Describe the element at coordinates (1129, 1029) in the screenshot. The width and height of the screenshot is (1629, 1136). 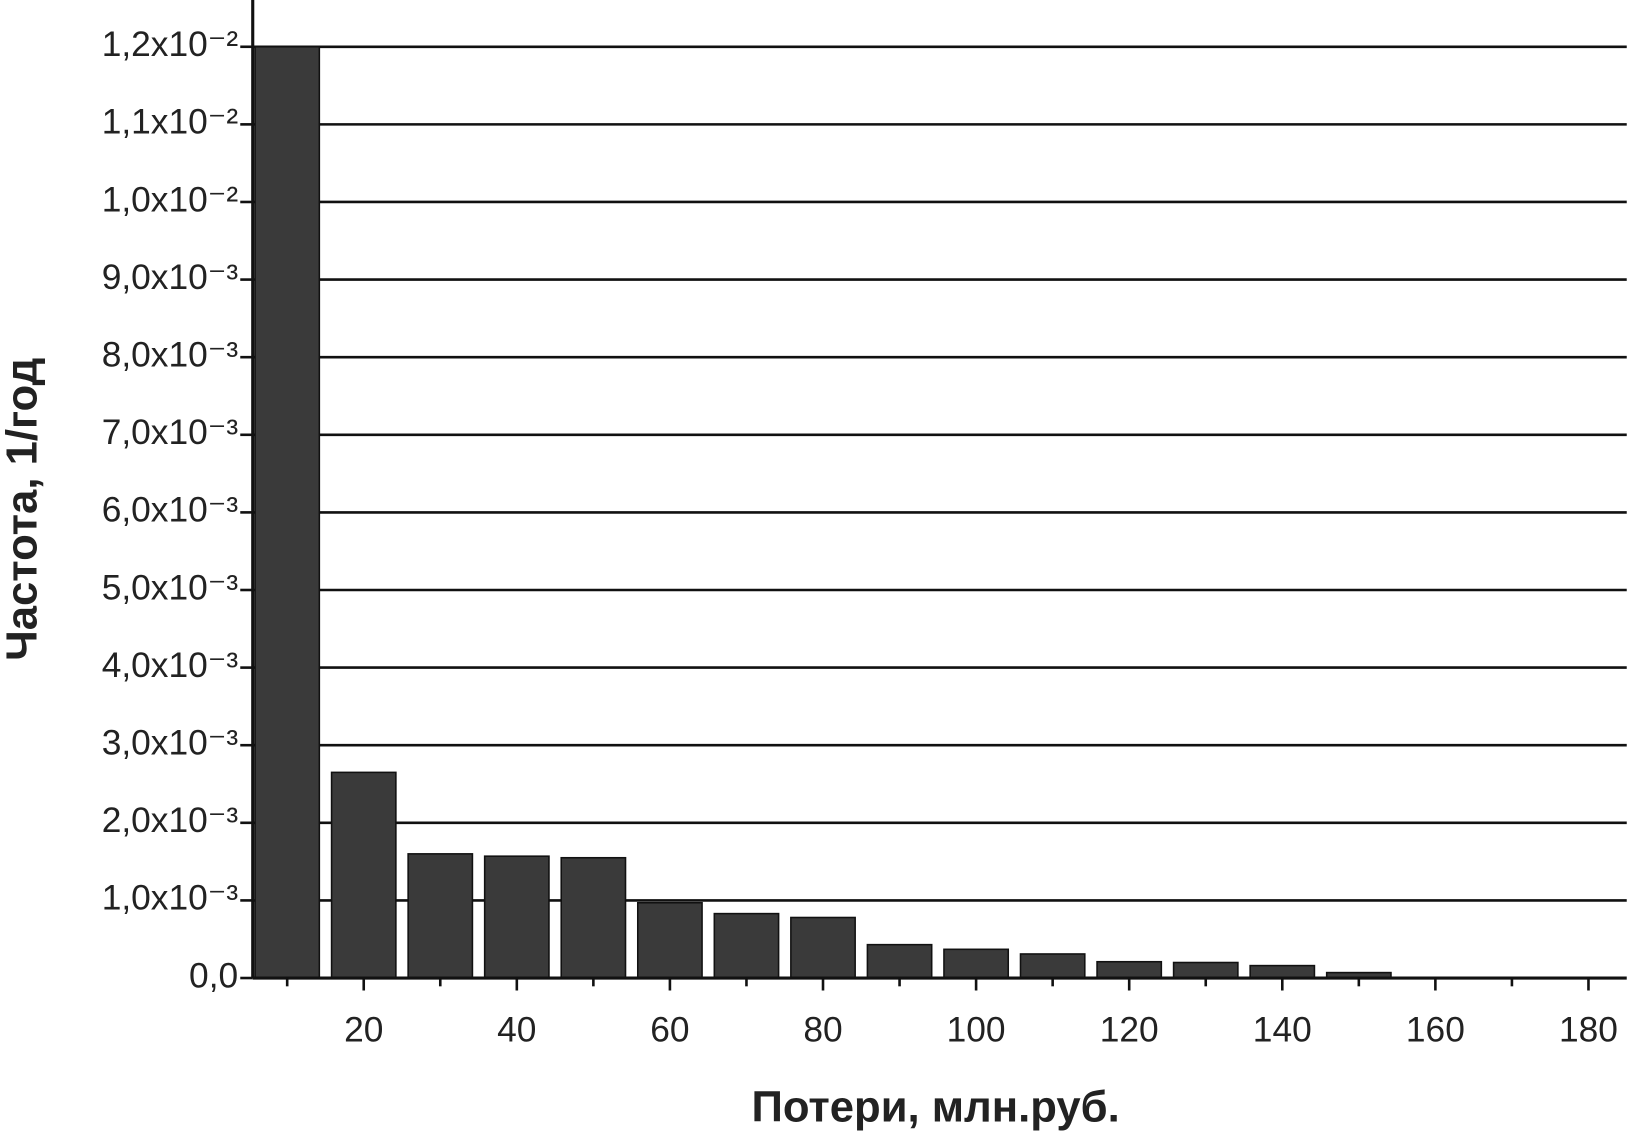
I see `x-tick-label: 120` at that location.